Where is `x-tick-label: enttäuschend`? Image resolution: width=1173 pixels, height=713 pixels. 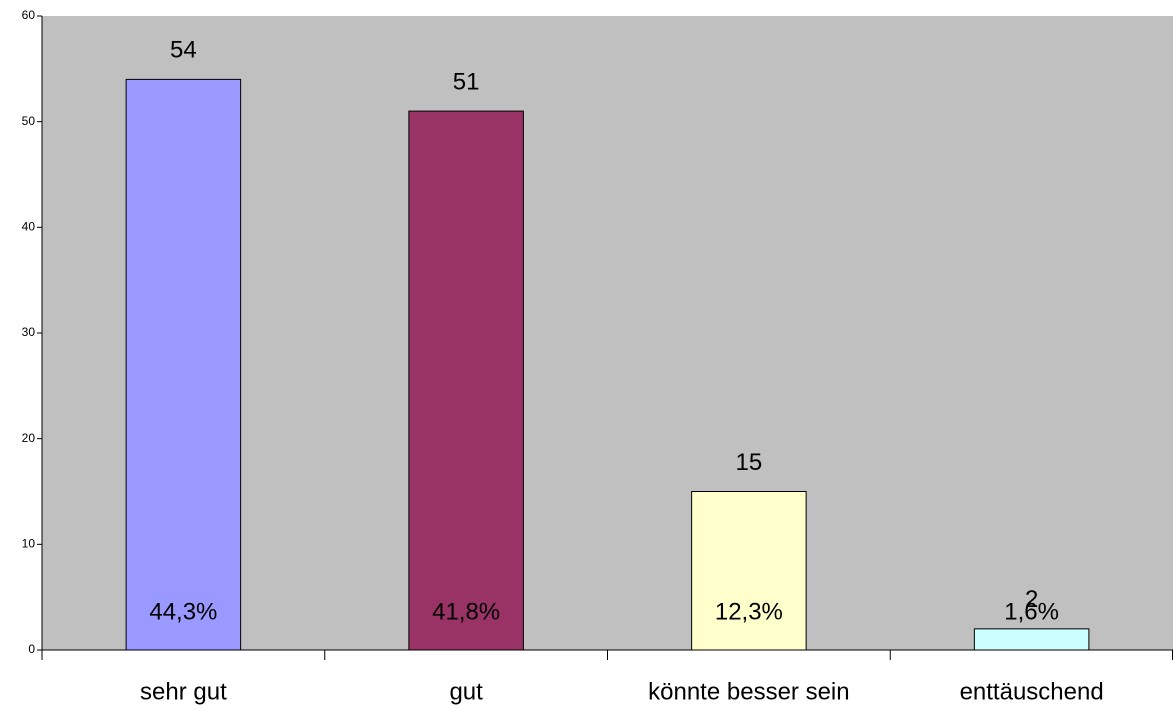
x-tick-label: enttäuschend is located at coordinates (1032, 691).